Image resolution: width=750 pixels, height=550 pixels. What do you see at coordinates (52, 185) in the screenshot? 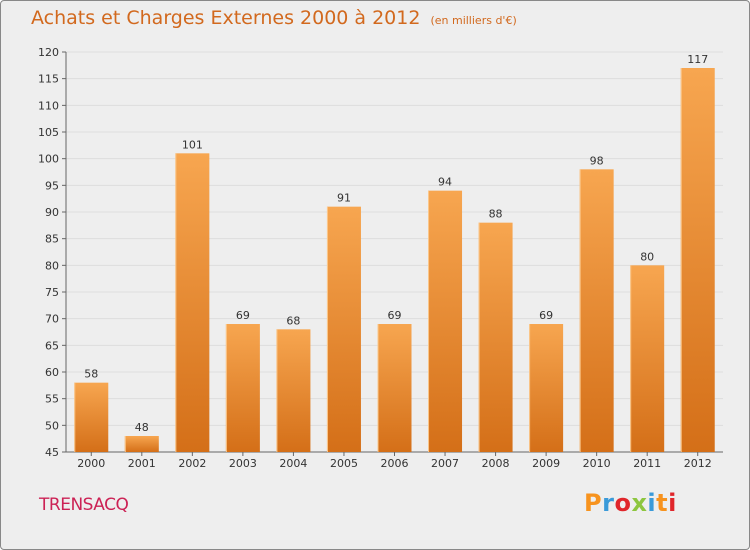
I see `y-tick-label: 95` at bounding box center [52, 185].